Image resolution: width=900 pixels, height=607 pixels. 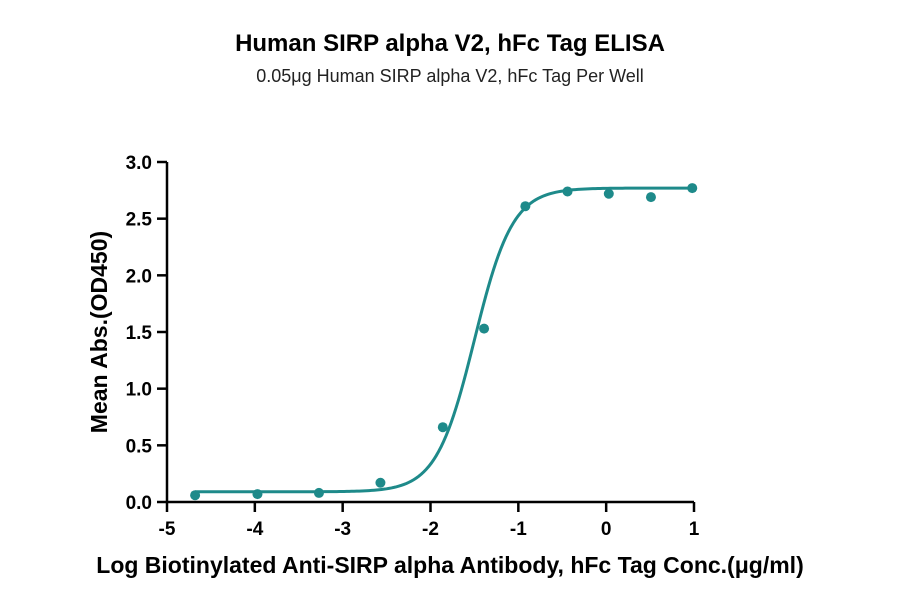 I want to click on y-axis-label: Mean Abs.(OD450), so click(x=99, y=332).